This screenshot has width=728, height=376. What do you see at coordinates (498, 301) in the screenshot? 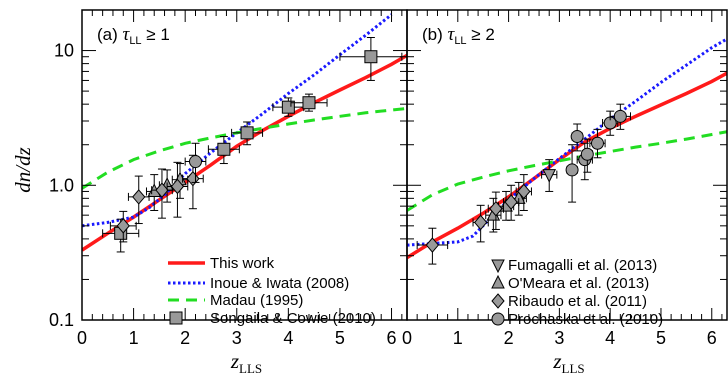
I see `legend-marker-diamond` at bounding box center [498, 301].